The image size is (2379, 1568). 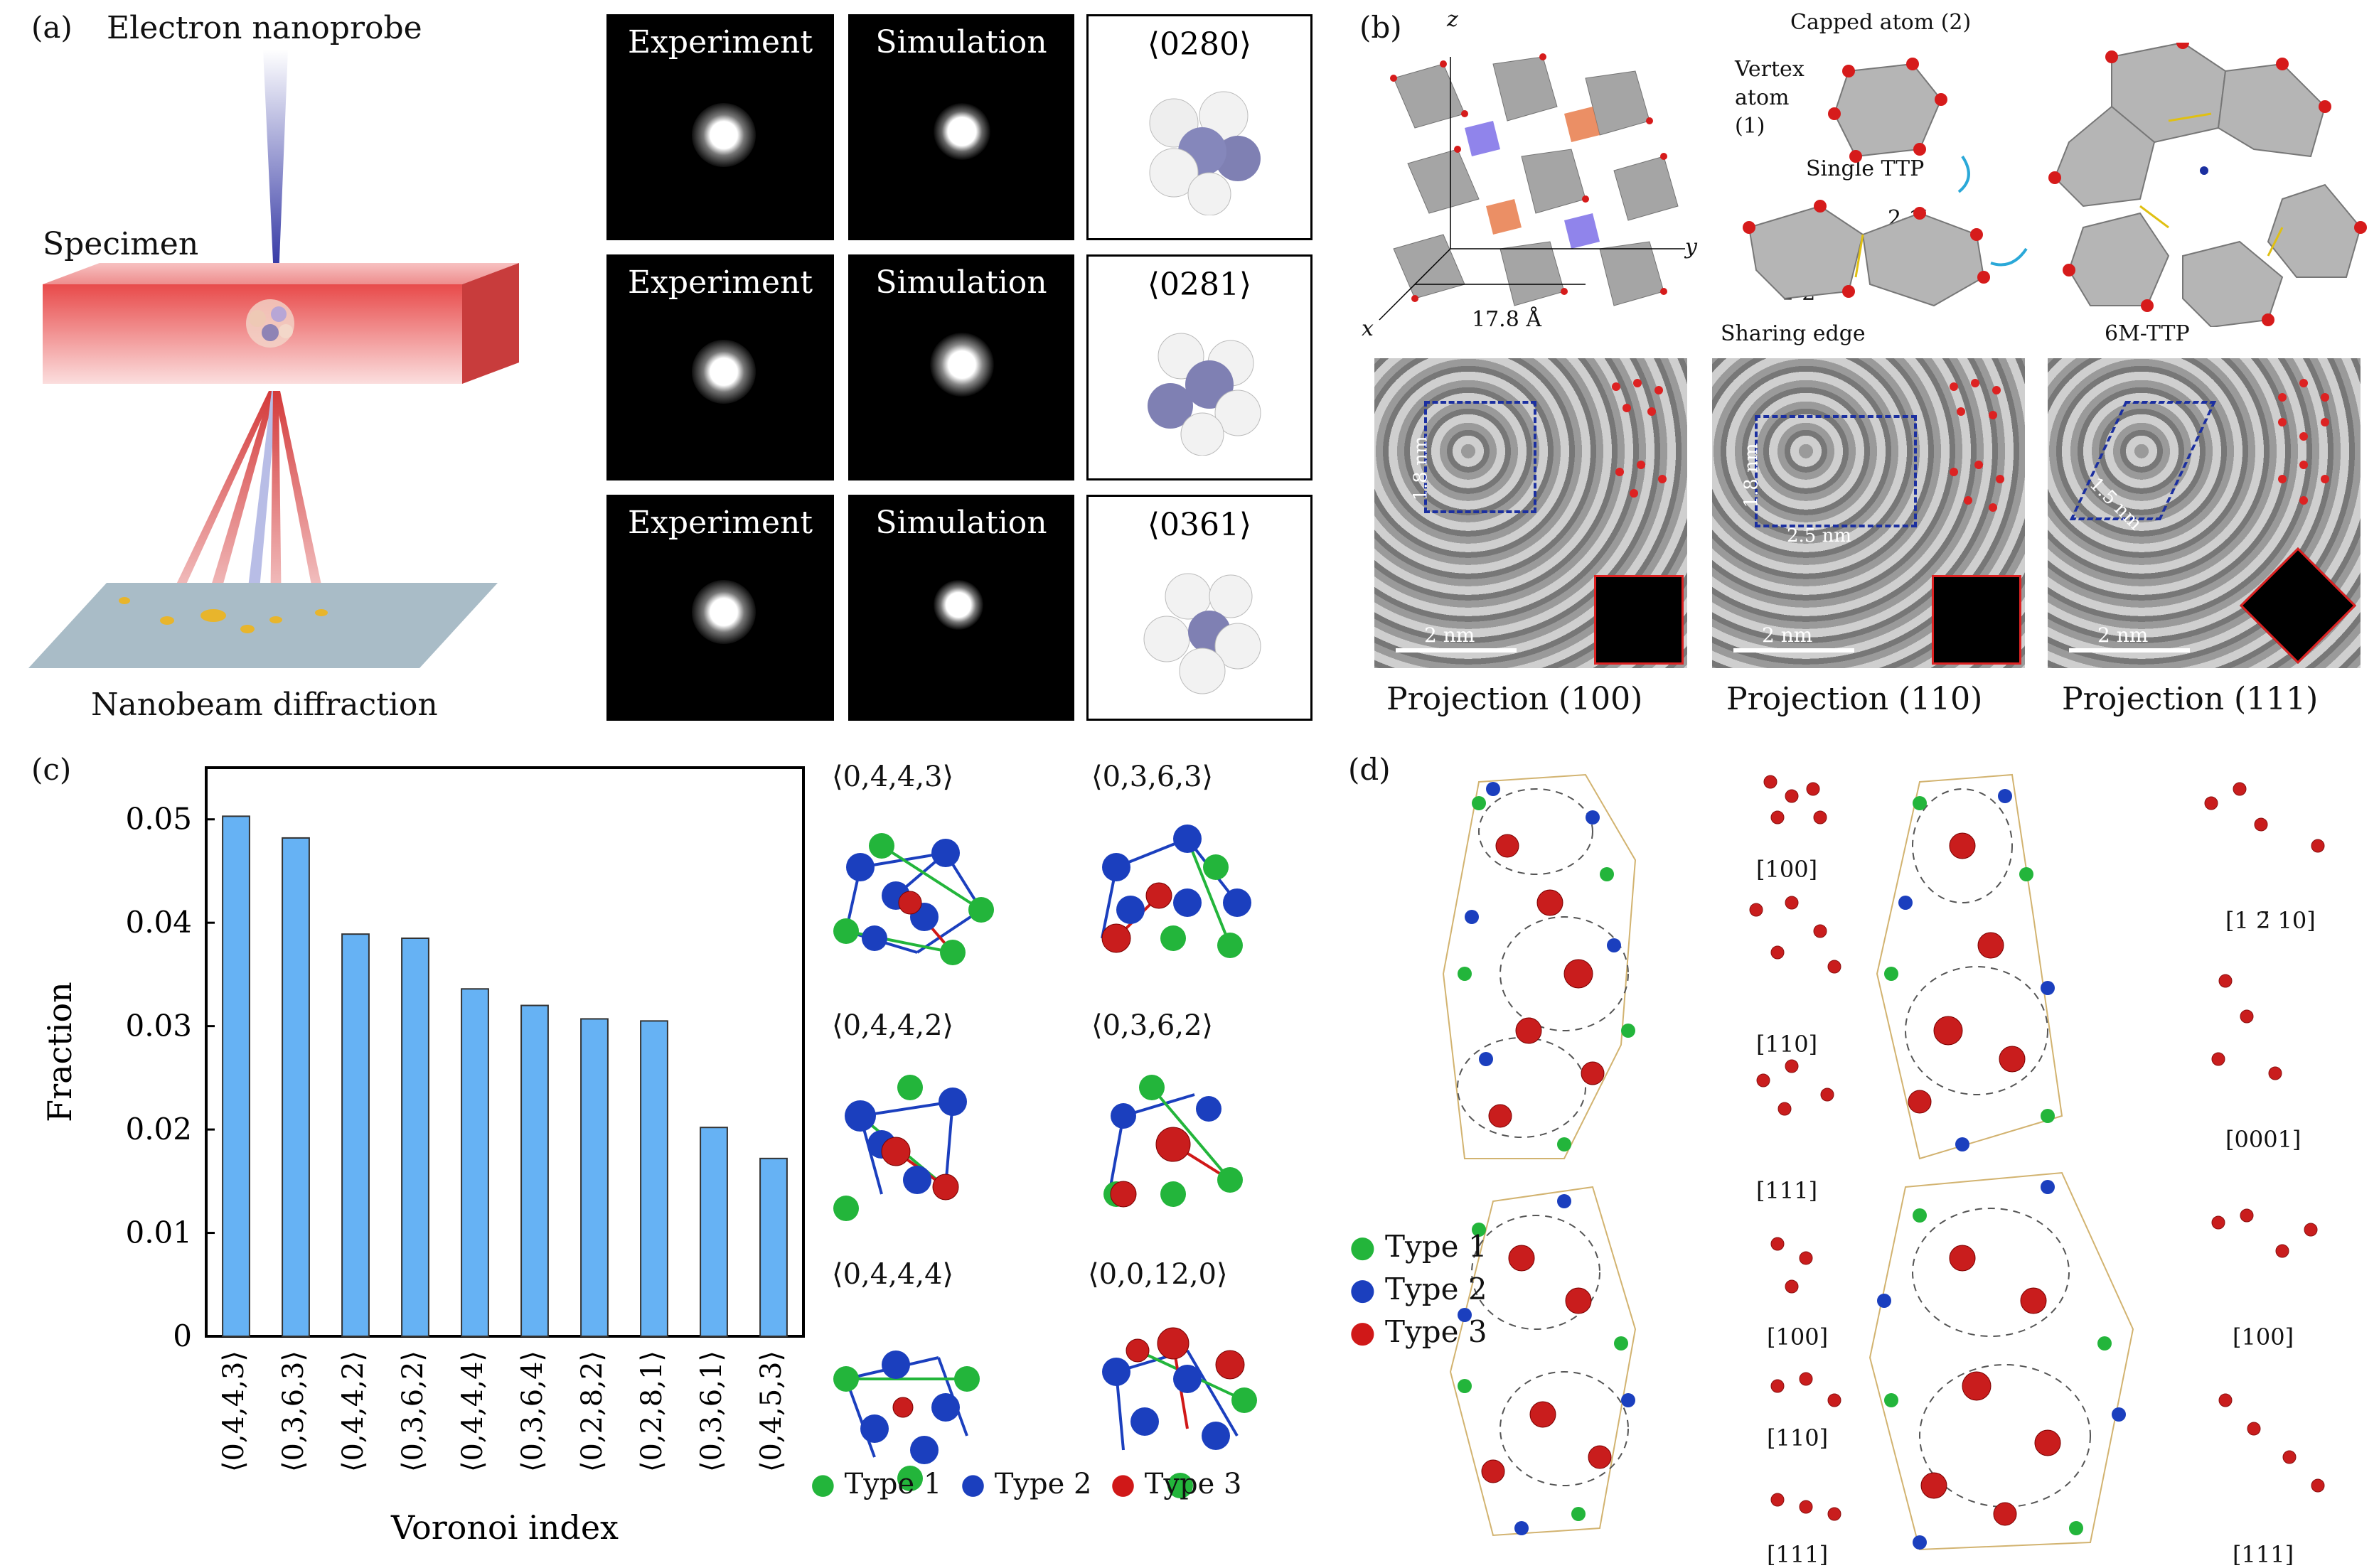 I want to click on legend-type1: Type 1, so click(x=893, y=1484).